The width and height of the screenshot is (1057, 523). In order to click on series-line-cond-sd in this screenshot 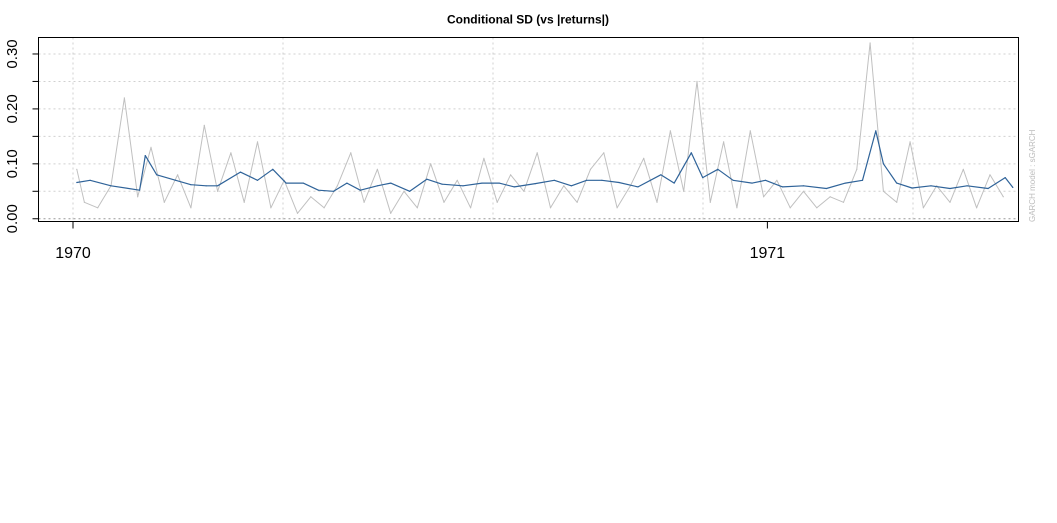, I will do `click(545, 161)`.